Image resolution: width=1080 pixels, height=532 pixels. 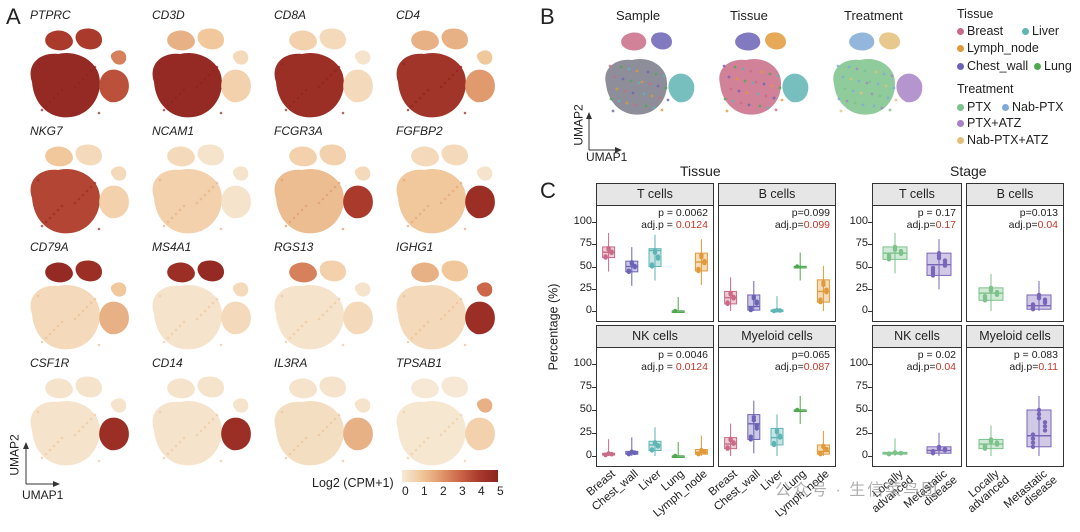 I want to click on y-tick-label: 50, so click(x=861, y=265).